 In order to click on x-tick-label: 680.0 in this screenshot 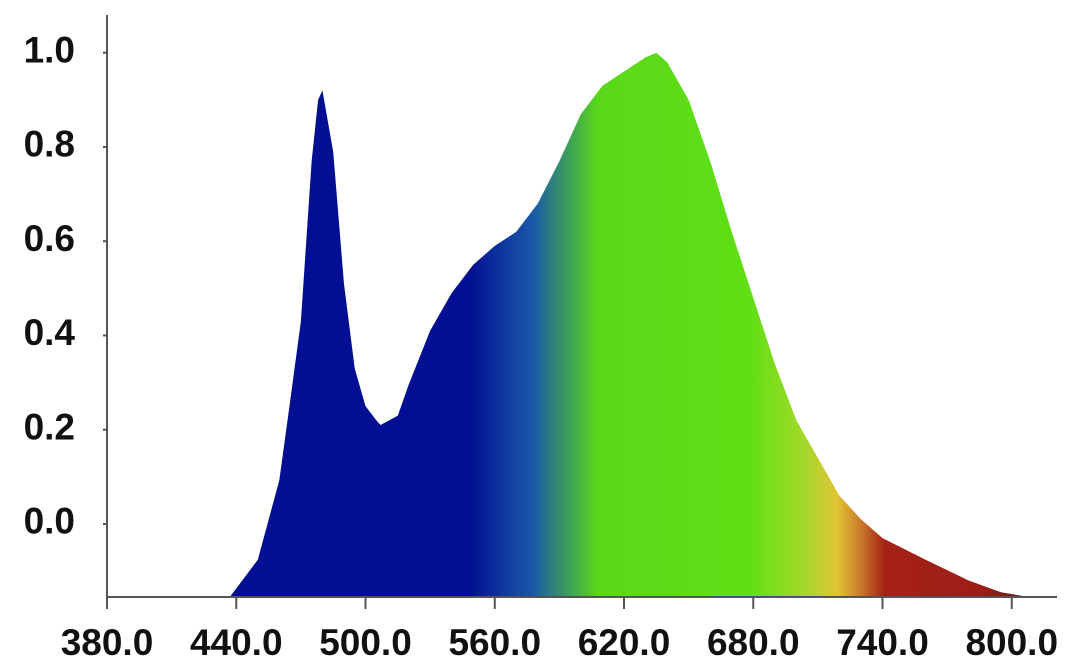, I will do `click(753, 642)`.